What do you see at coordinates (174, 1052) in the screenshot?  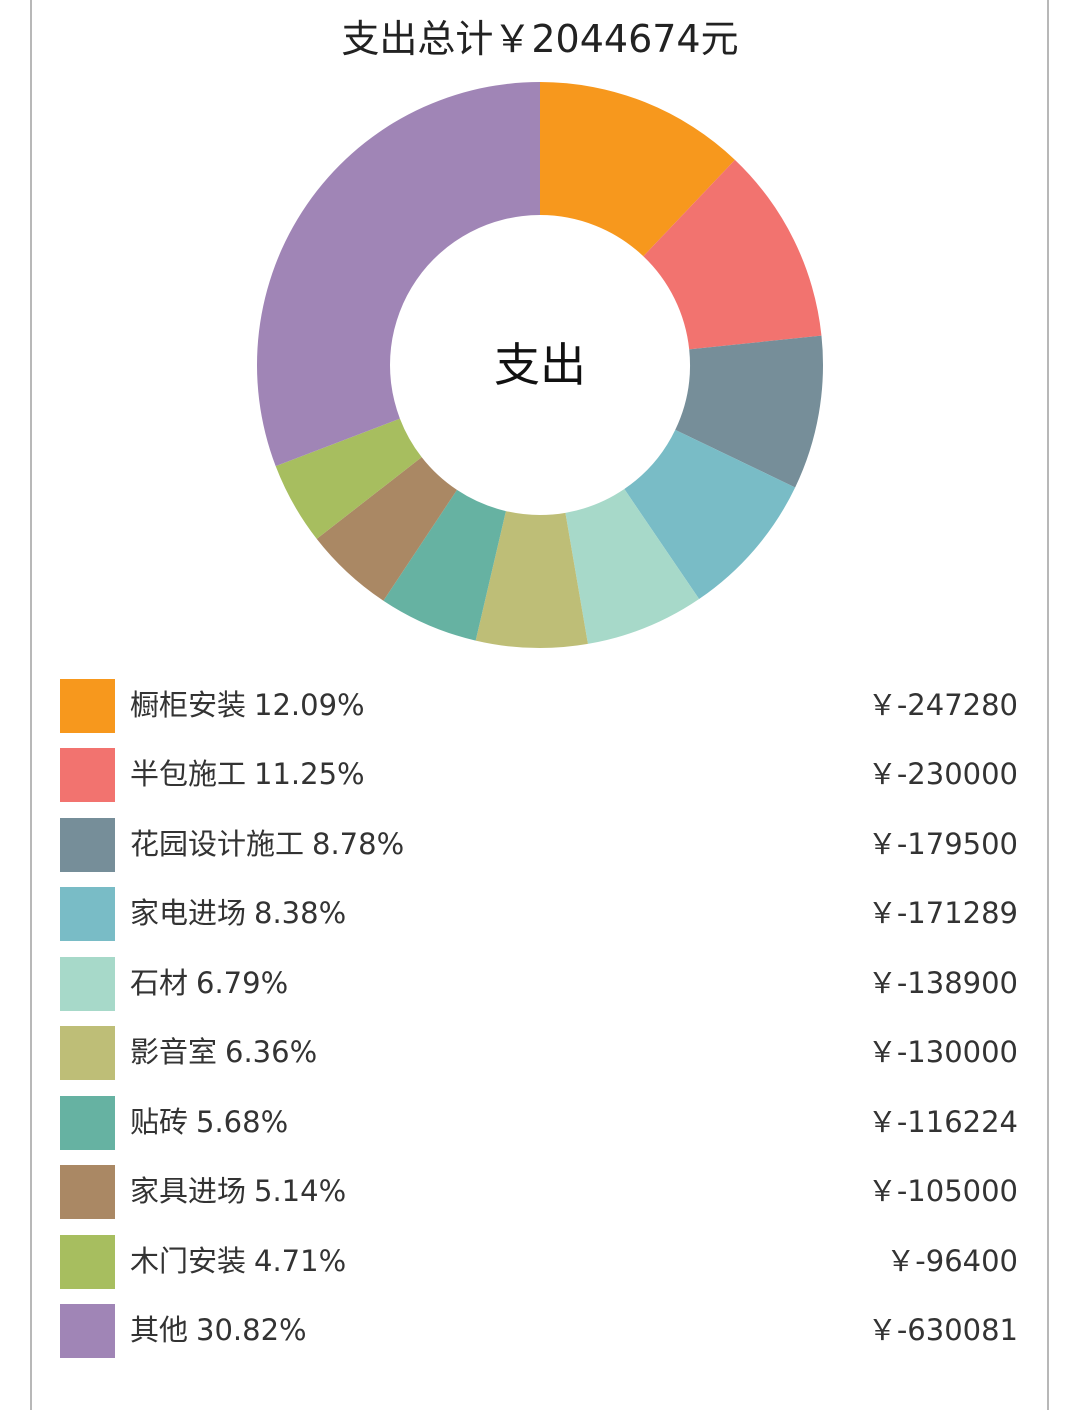 I see `legend-category-name: 影音室` at bounding box center [174, 1052].